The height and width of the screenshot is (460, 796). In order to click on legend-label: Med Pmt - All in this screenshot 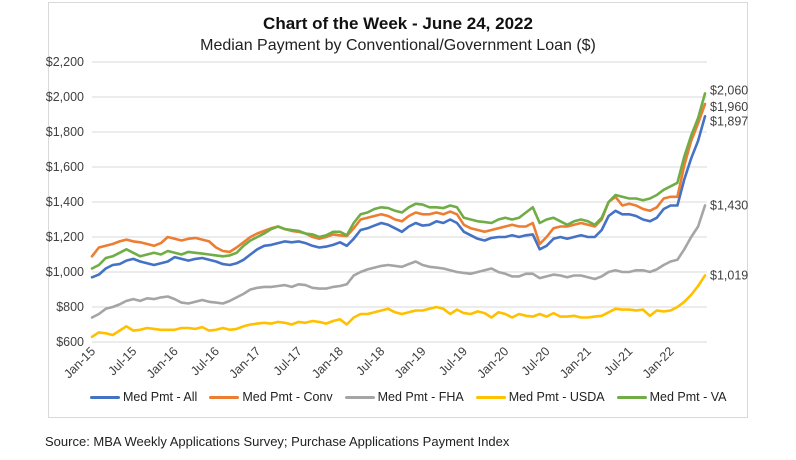, I will do `click(160, 397)`.